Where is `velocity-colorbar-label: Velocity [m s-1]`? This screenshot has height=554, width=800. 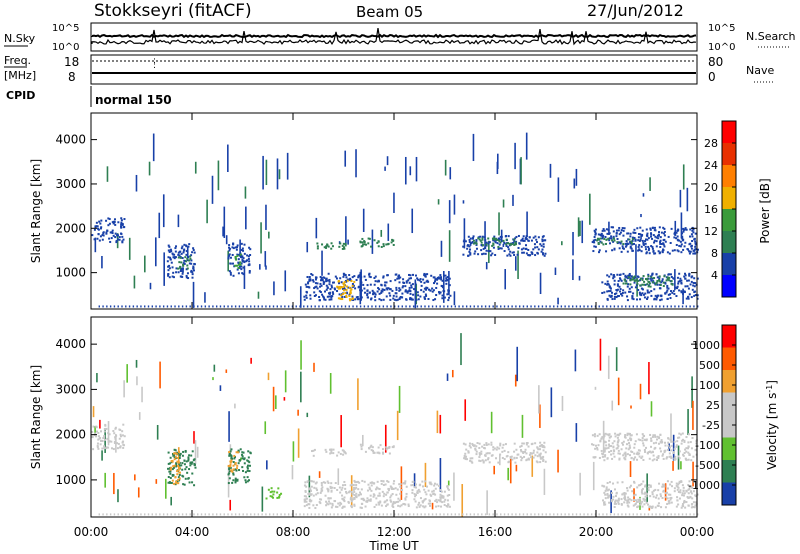 velocity-colorbar-label: Velocity [m s-1] is located at coordinates (772, 425).